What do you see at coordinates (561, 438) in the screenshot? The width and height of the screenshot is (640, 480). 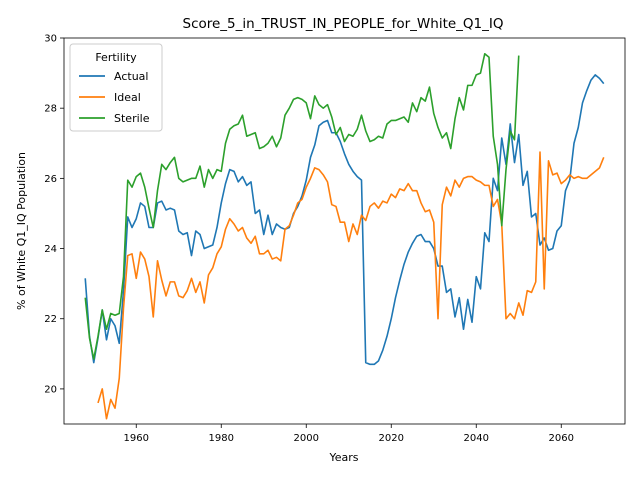 I see `x-tick-label: 2060` at bounding box center [561, 438].